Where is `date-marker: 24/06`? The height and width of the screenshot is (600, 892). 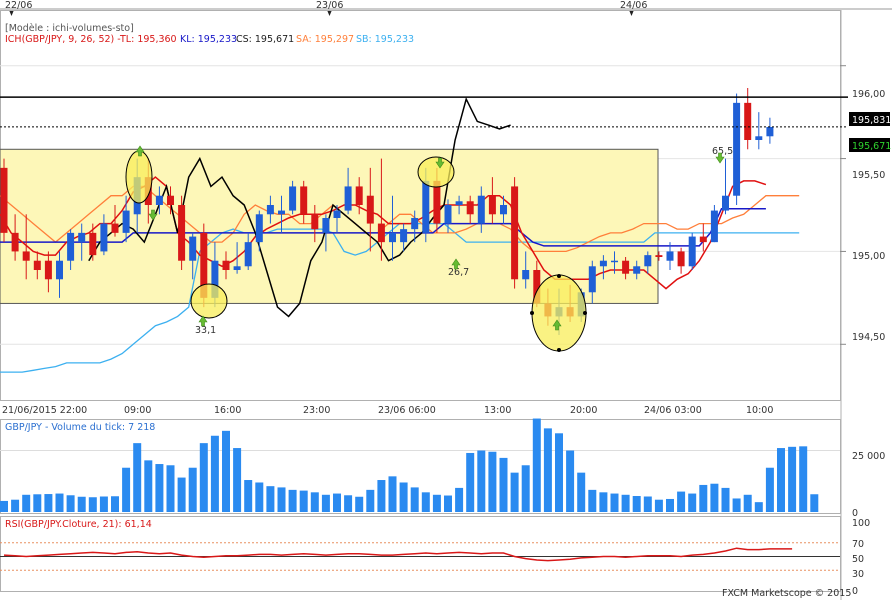 date-marker: 24/06 is located at coordinates (633, 5).